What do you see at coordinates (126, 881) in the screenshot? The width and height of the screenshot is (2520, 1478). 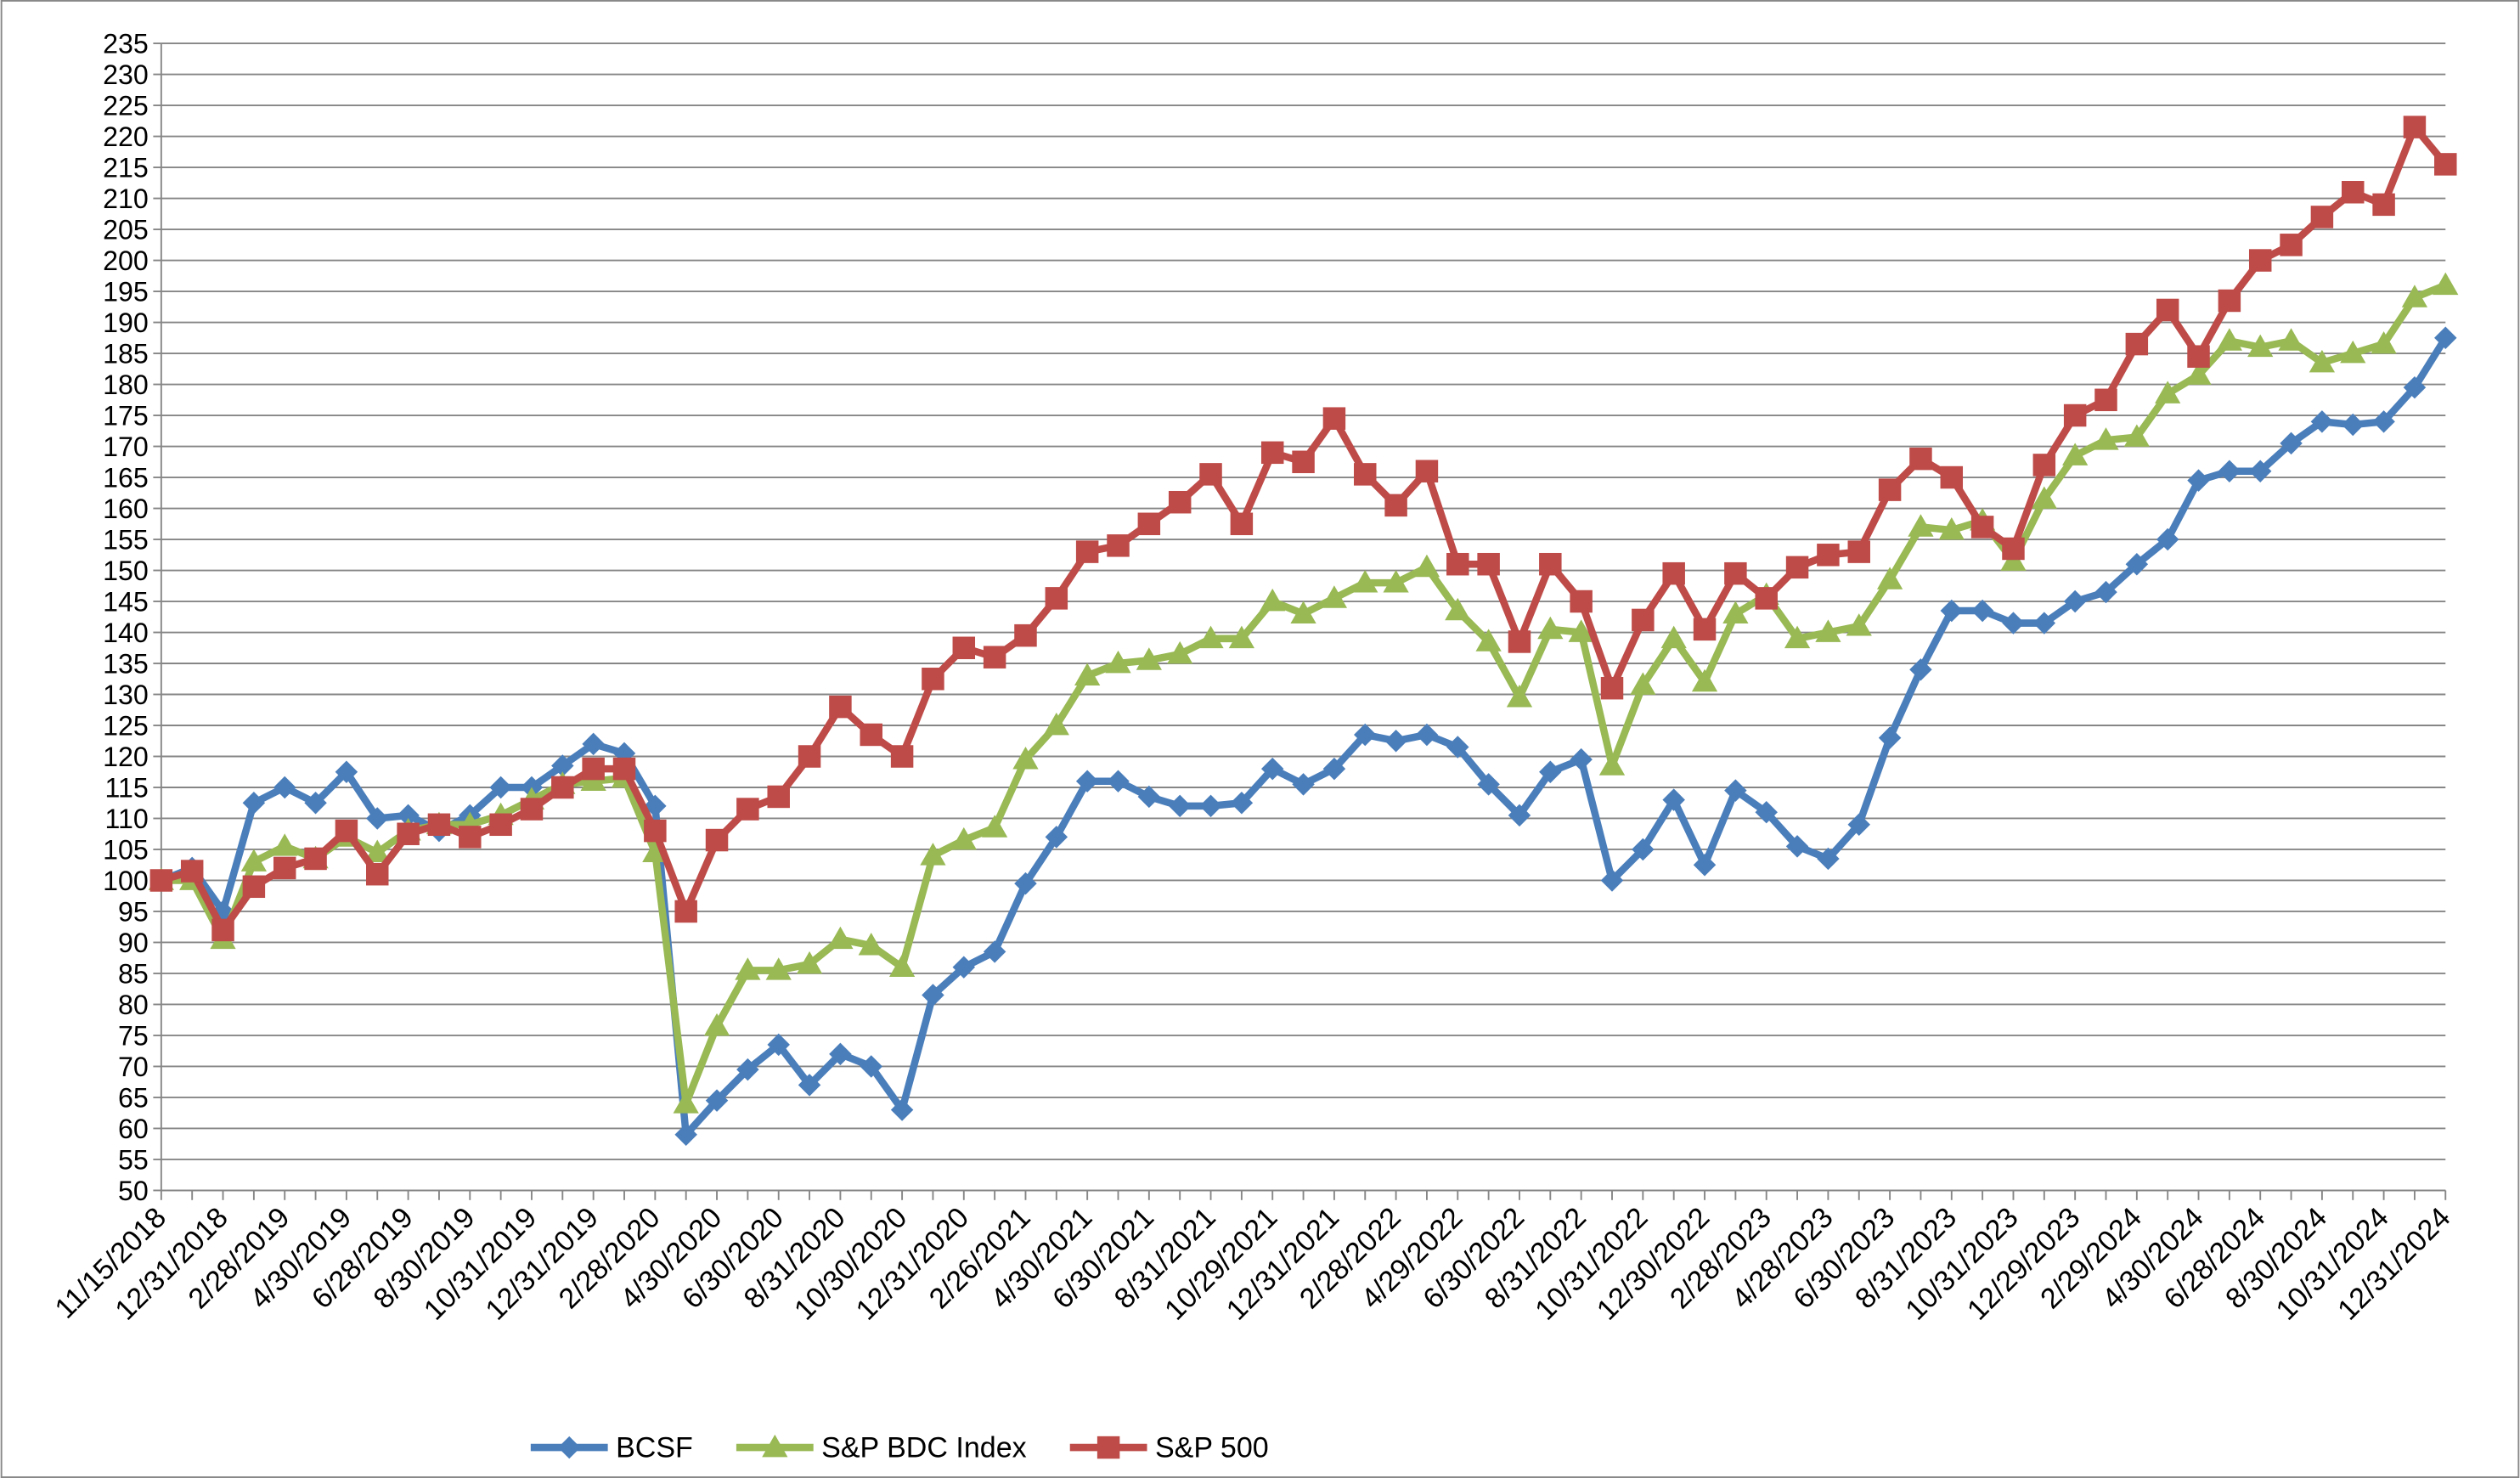 I see `y-tick-label: 100` at bounding box center [126, 881].